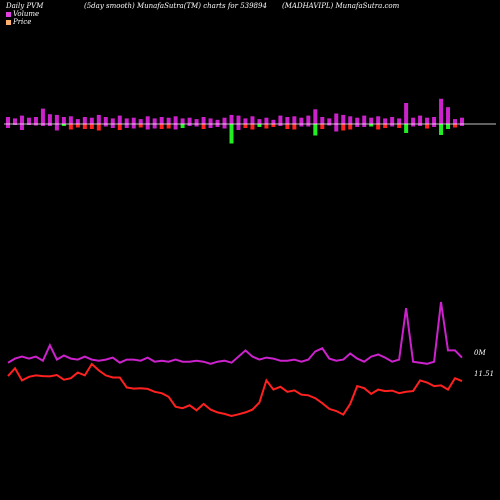 The width and height of the screenshot is (500, 500). Describe the element at coordinates (22, 22) in the screenshot. I see `legend-price-label: Price` at that location.